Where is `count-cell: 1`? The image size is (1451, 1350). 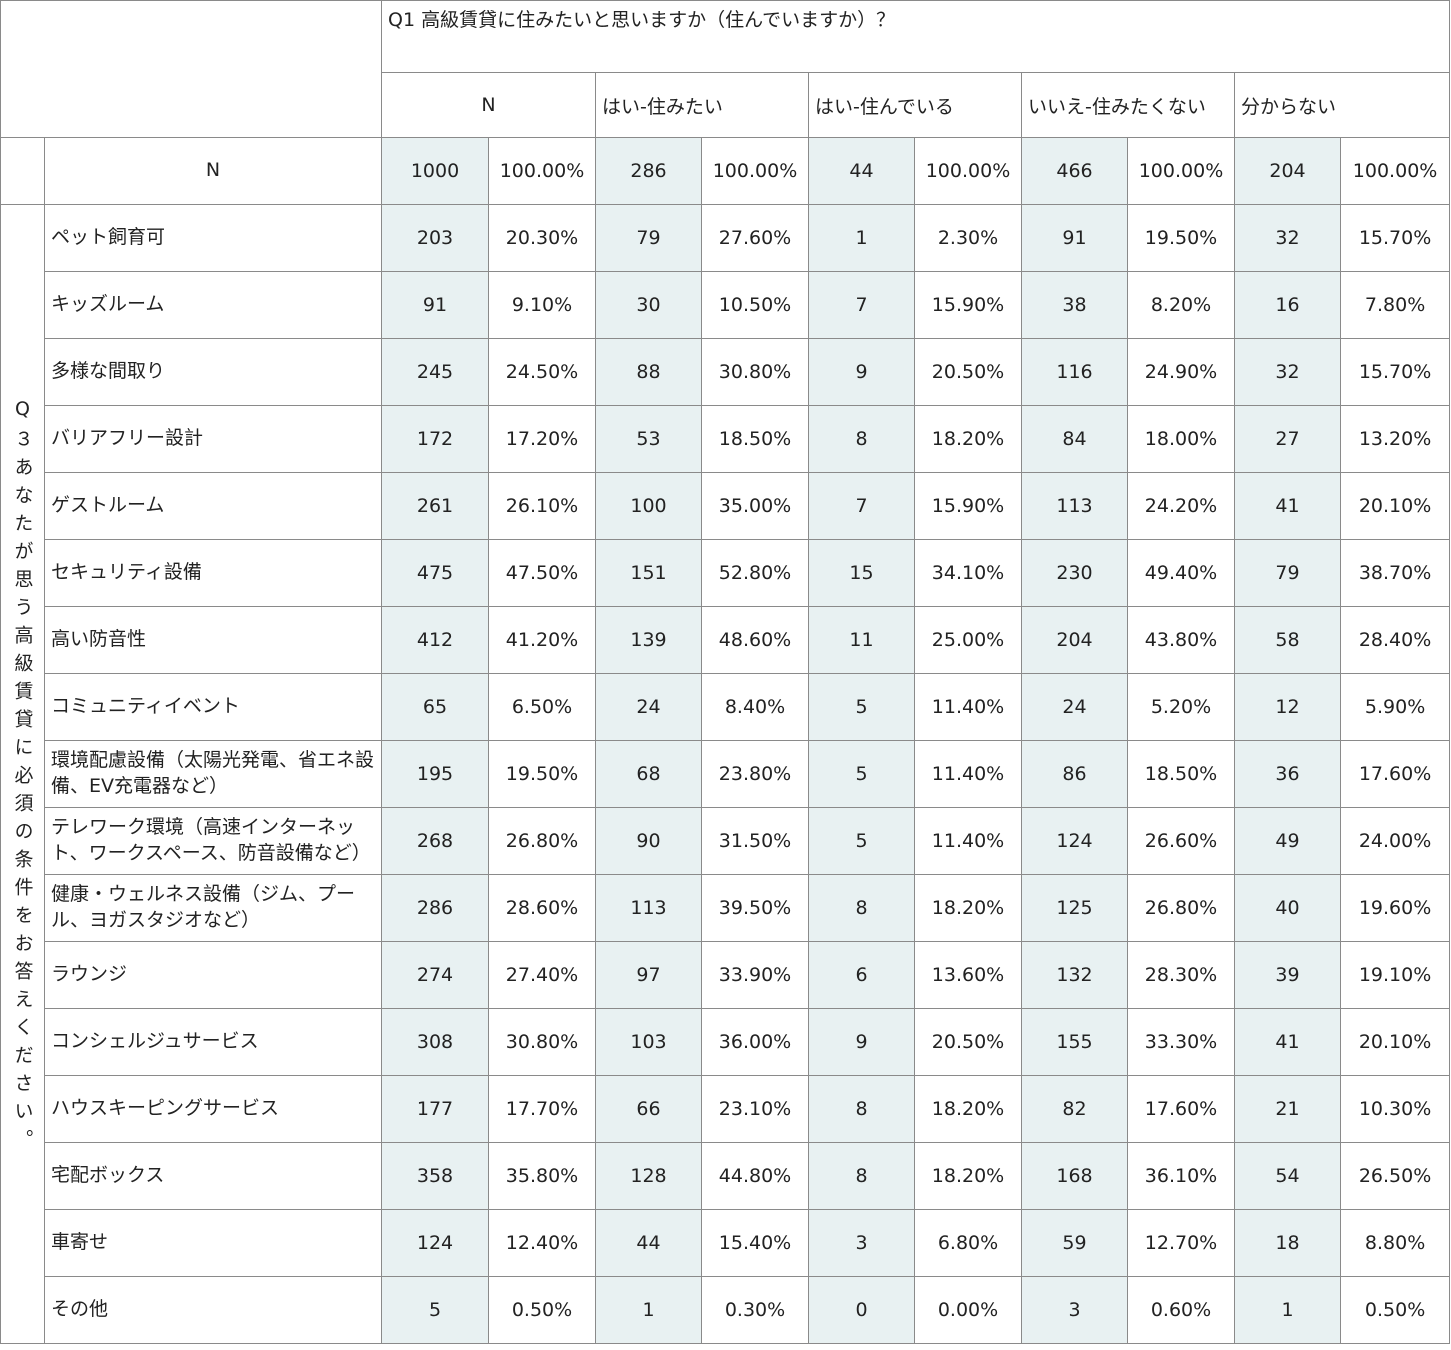 count-cell: 1 is located at coordinates (1287, 1310).